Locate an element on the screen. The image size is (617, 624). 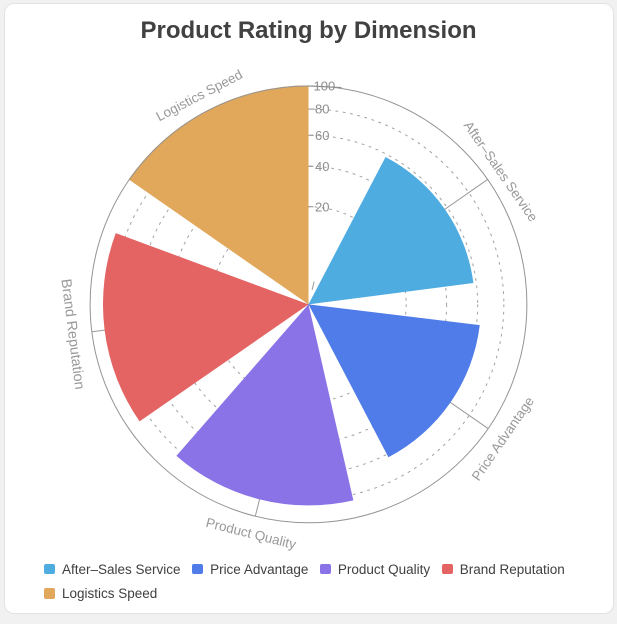
svg-text: Product Quality is located at coordinates (250, 533).